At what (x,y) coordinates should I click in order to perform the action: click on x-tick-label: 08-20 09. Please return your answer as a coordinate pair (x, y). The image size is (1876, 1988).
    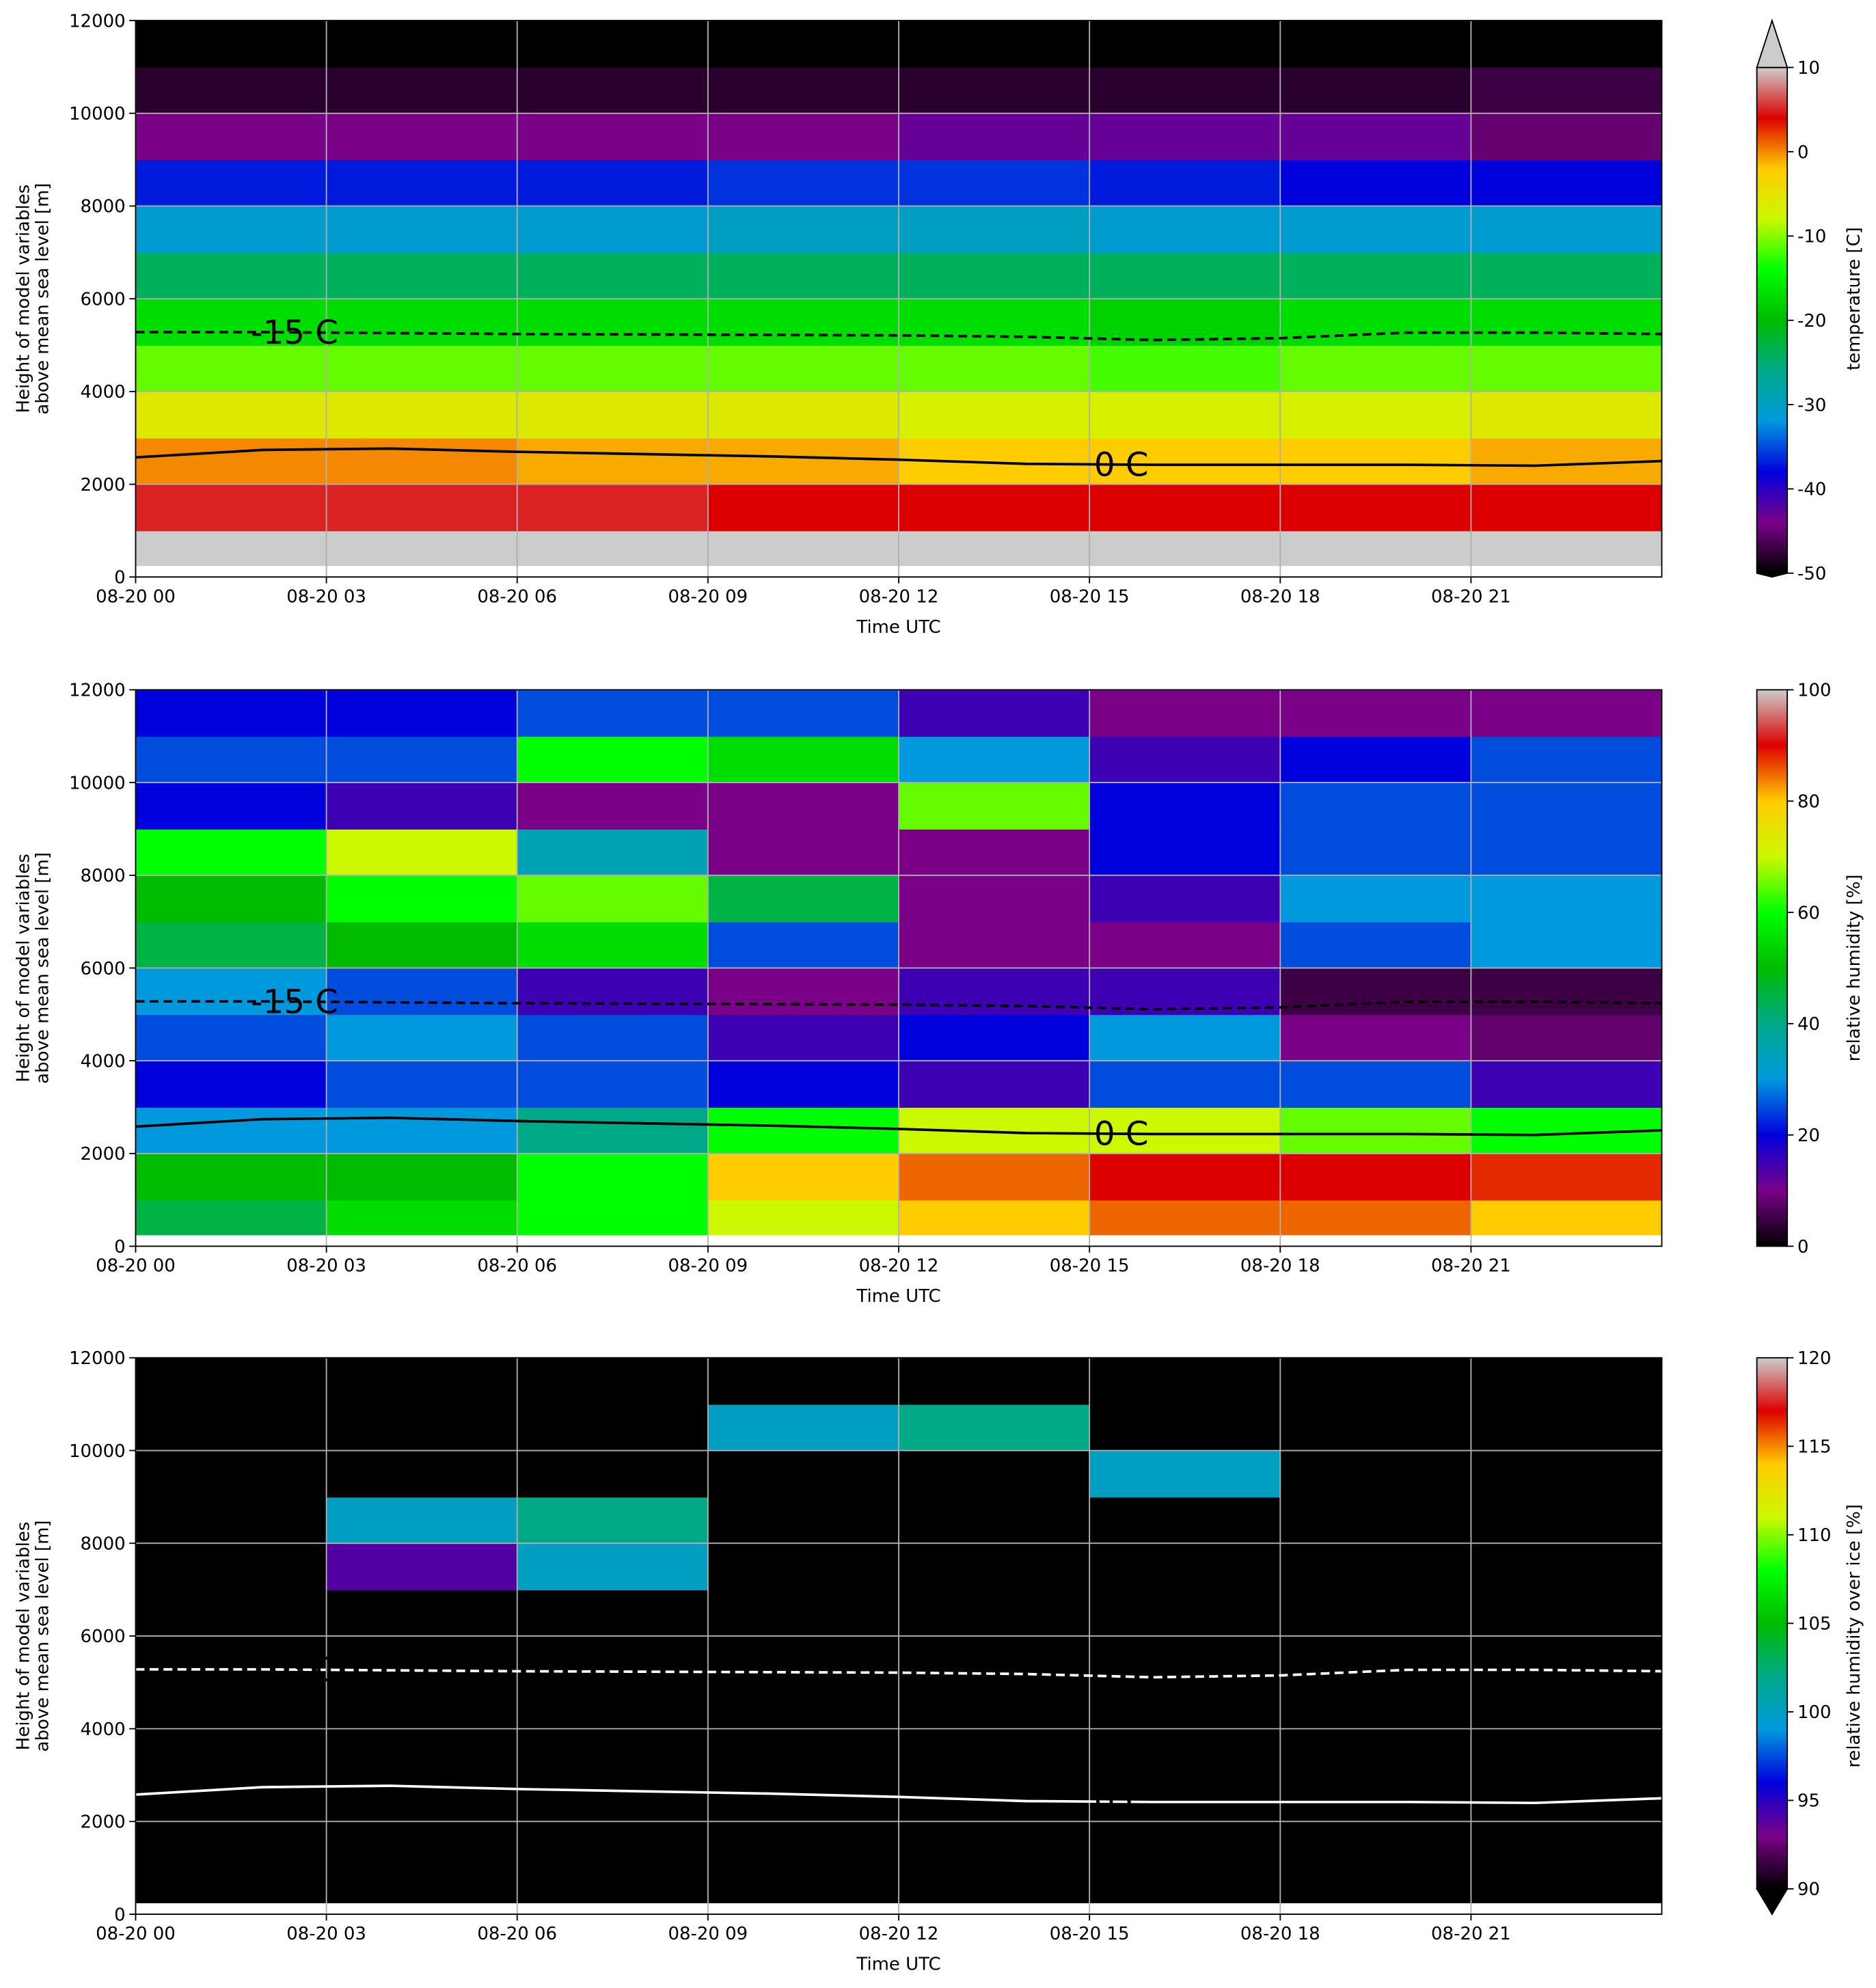
    Looking at the image, I should click on (708, 1934).